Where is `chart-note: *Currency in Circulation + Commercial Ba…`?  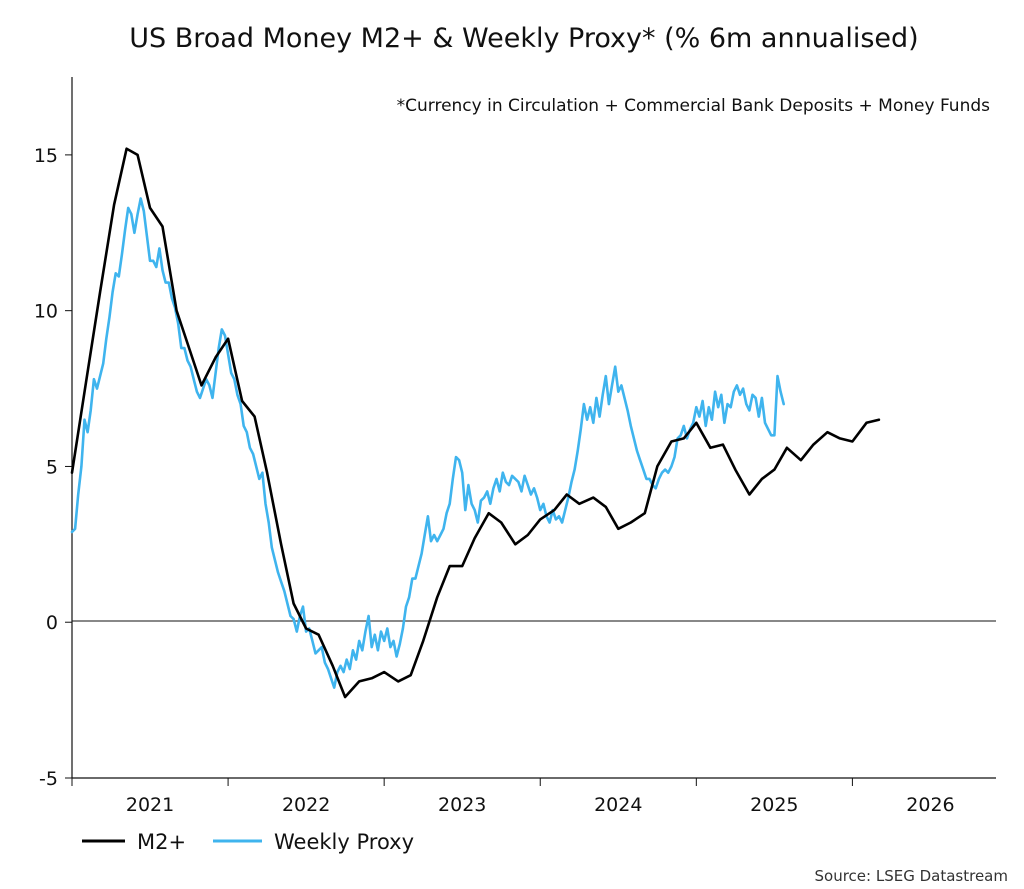 chart-note: *Currency in Circulation + Commercial Ba… is located at coordinates (694, 106).